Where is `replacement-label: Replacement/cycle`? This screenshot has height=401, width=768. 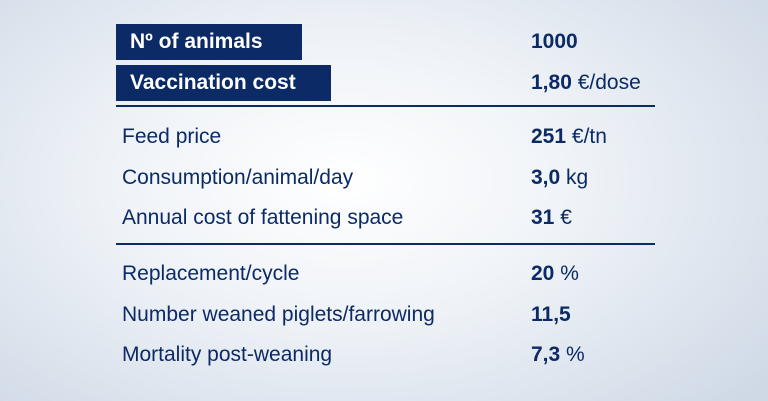
replacement-label: Replacement/cycle is located at coordinates (211, 273).